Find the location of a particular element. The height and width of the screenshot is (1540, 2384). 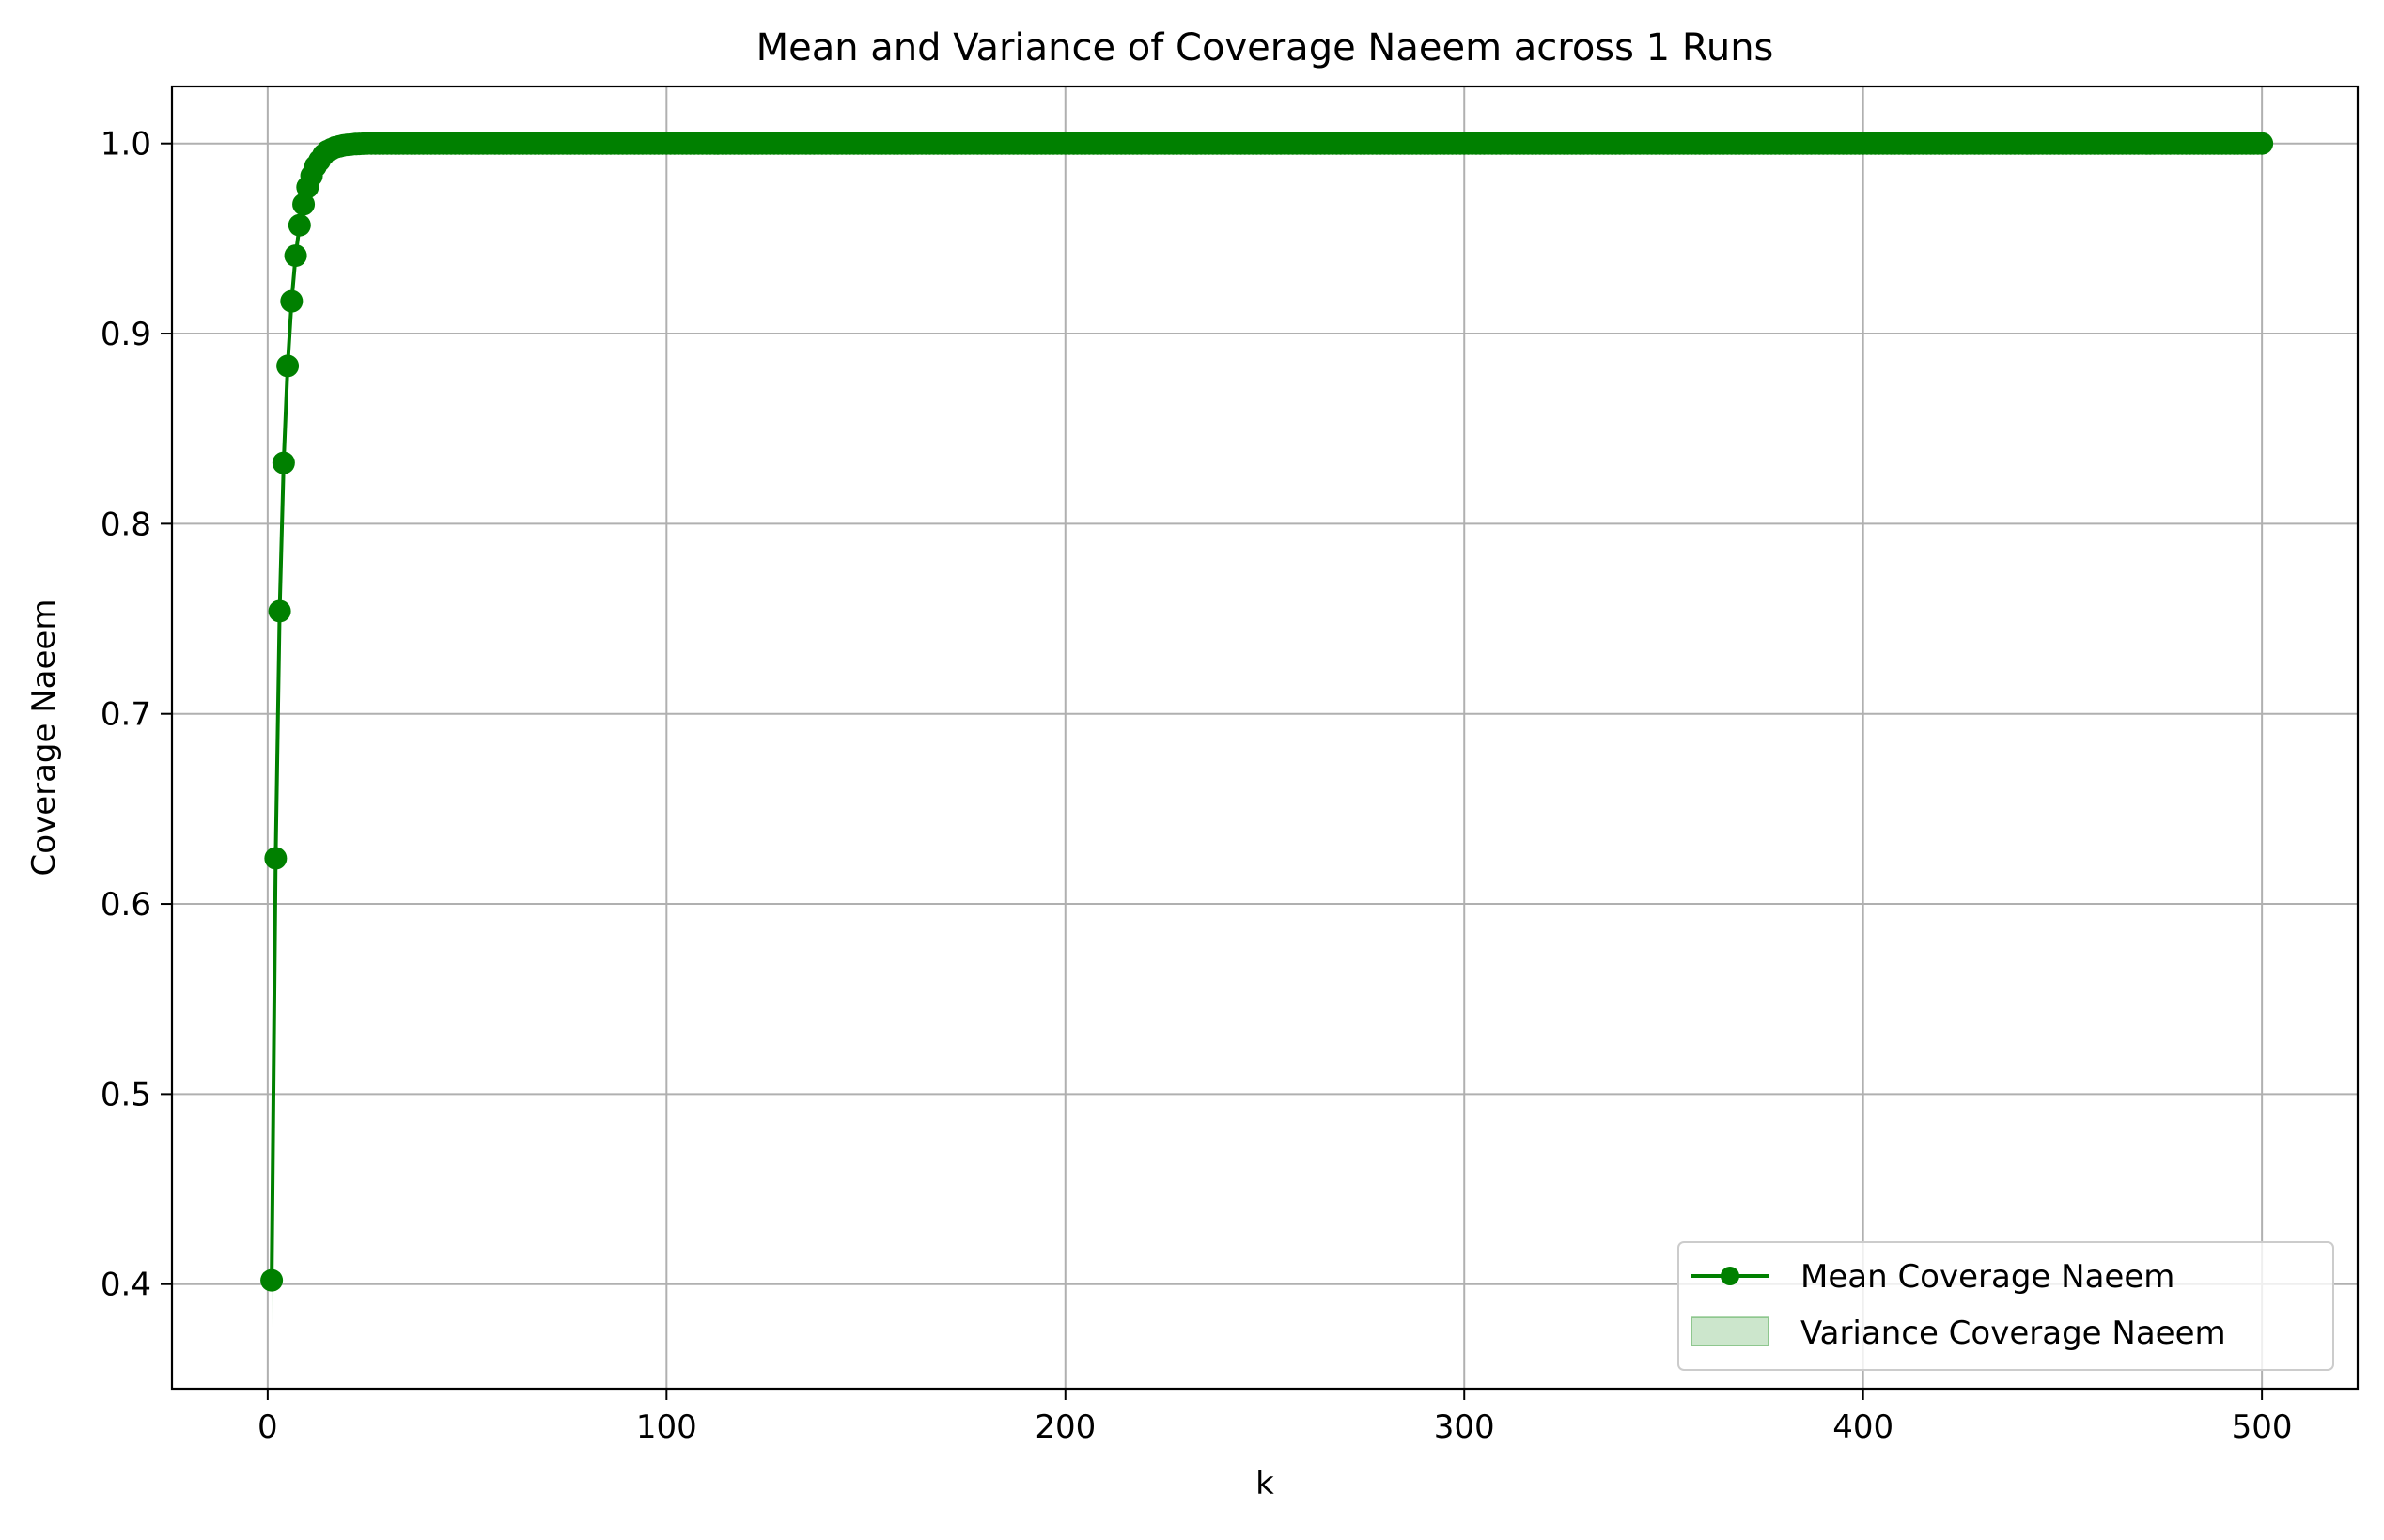

y-tick-label: 0.9 is located at coordinates (126, 334).